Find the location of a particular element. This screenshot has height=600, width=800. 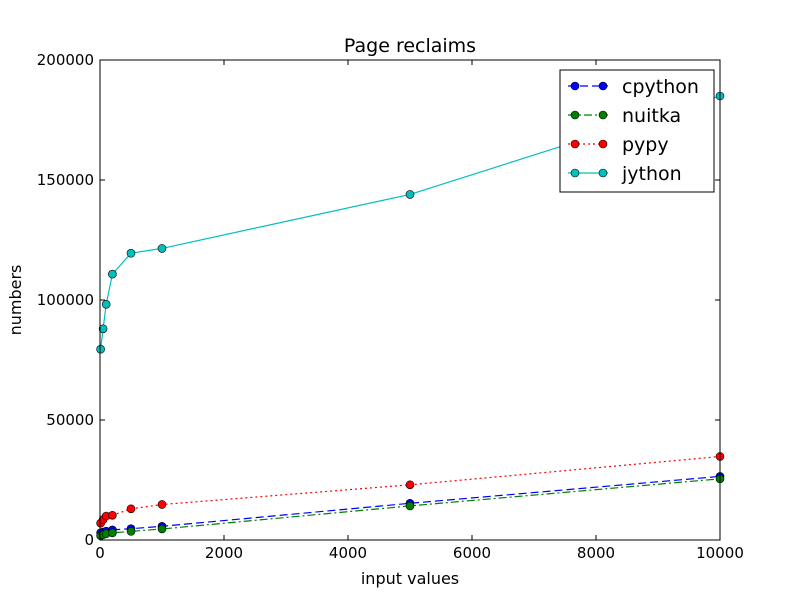

x-tick-label: 10000 is located at coordinates (720, 553).